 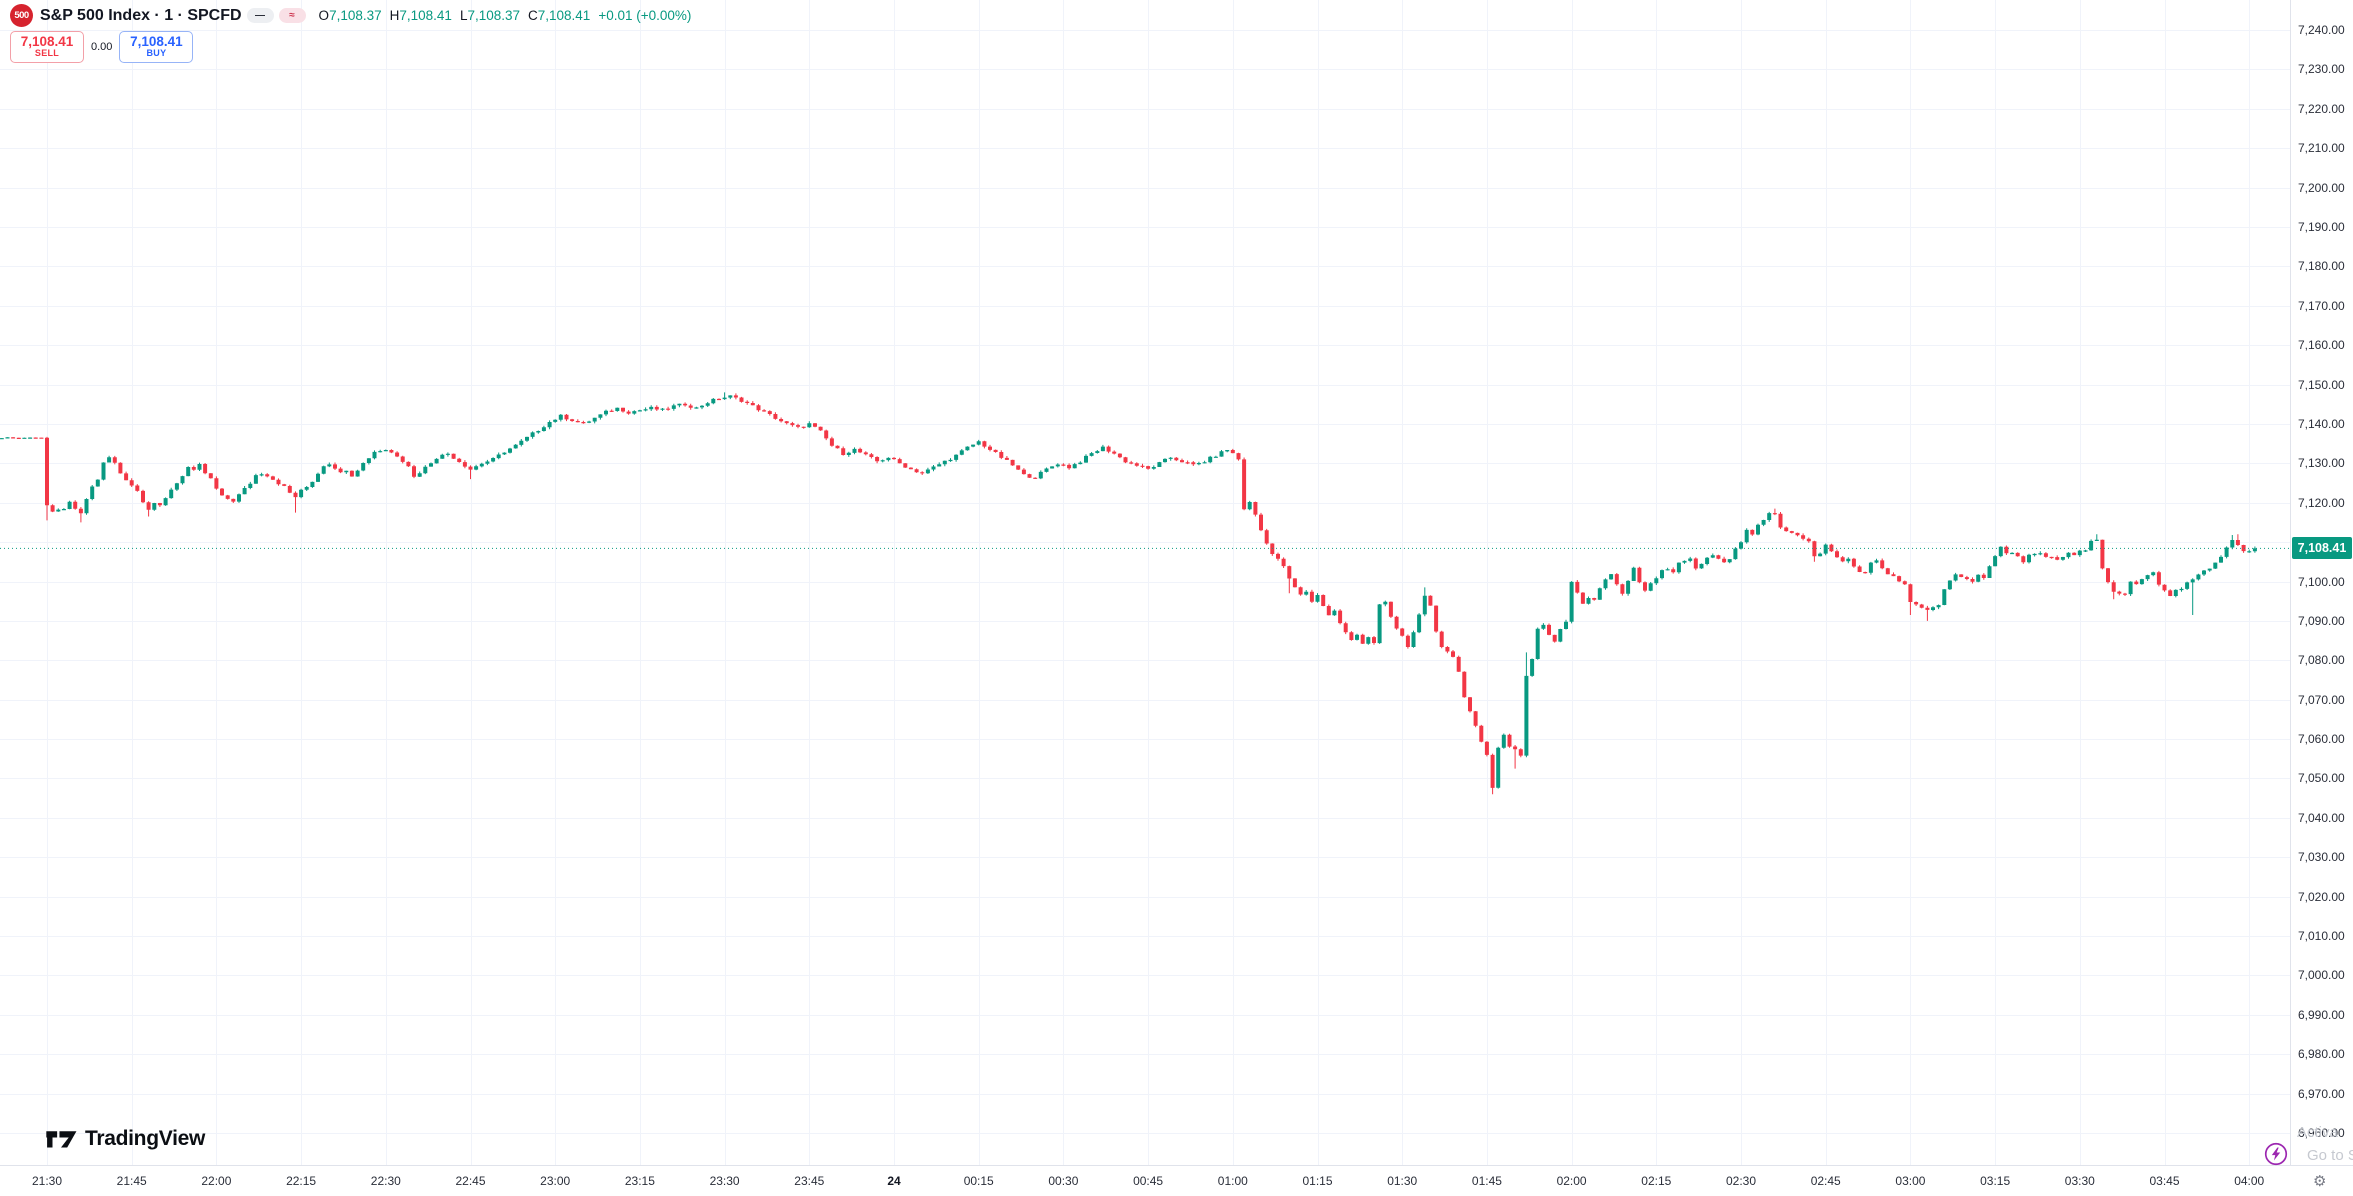 What do you see at coordinates (2321, 896) in the screenshot?
I see `price-axis-label: 7,020.00` at bounding box center [2321, 896].